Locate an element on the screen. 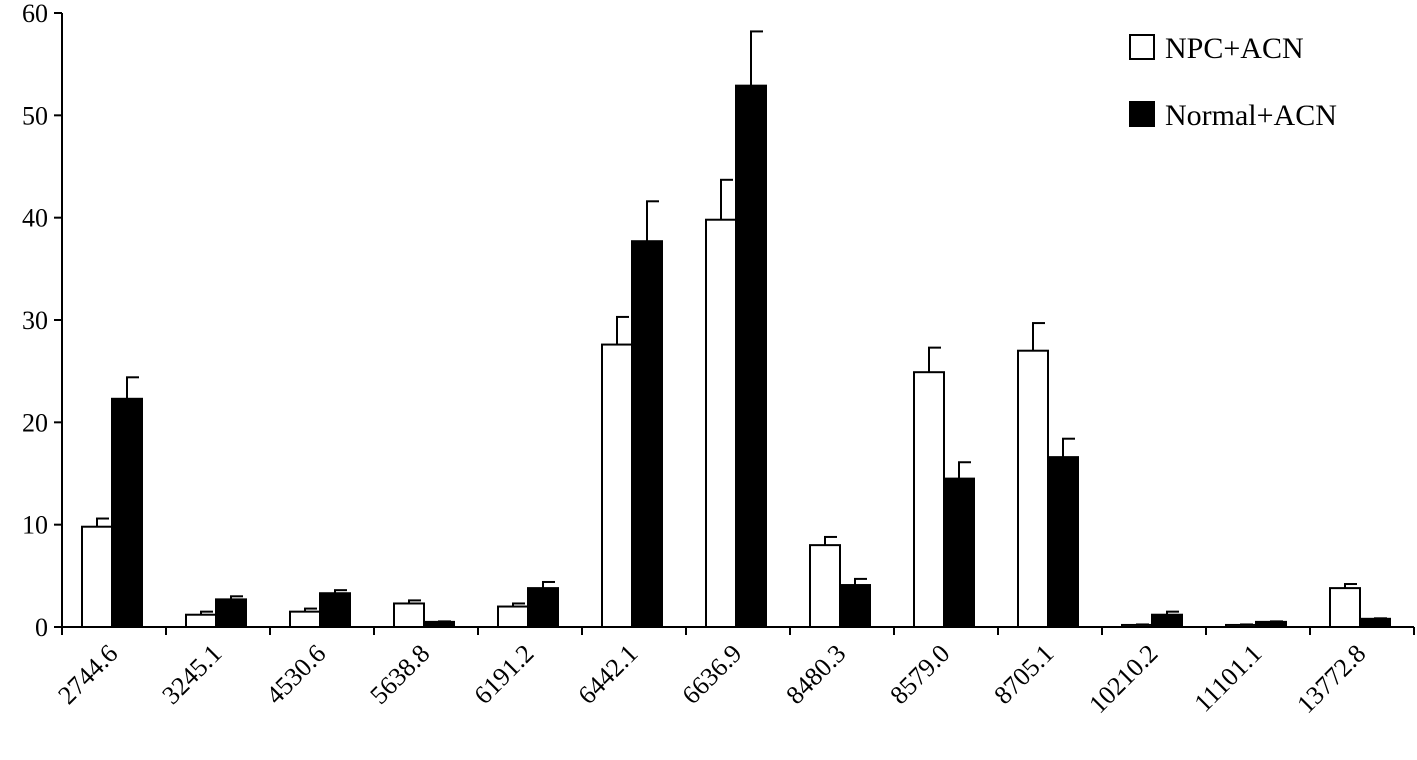 This screenshot has width=1417, height=760. y-tick-label: 0 is located at coordinates (41, 627).